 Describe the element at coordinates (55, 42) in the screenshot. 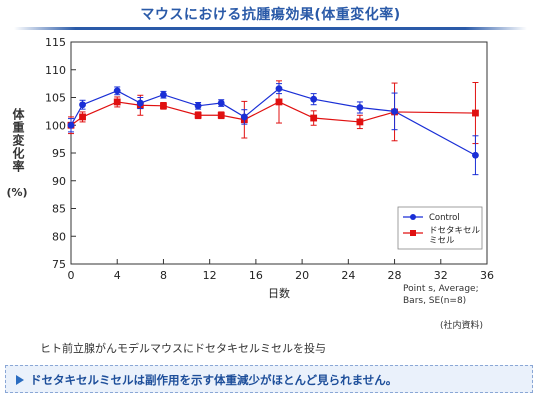

I see `y-tick-label: 115` at that location.